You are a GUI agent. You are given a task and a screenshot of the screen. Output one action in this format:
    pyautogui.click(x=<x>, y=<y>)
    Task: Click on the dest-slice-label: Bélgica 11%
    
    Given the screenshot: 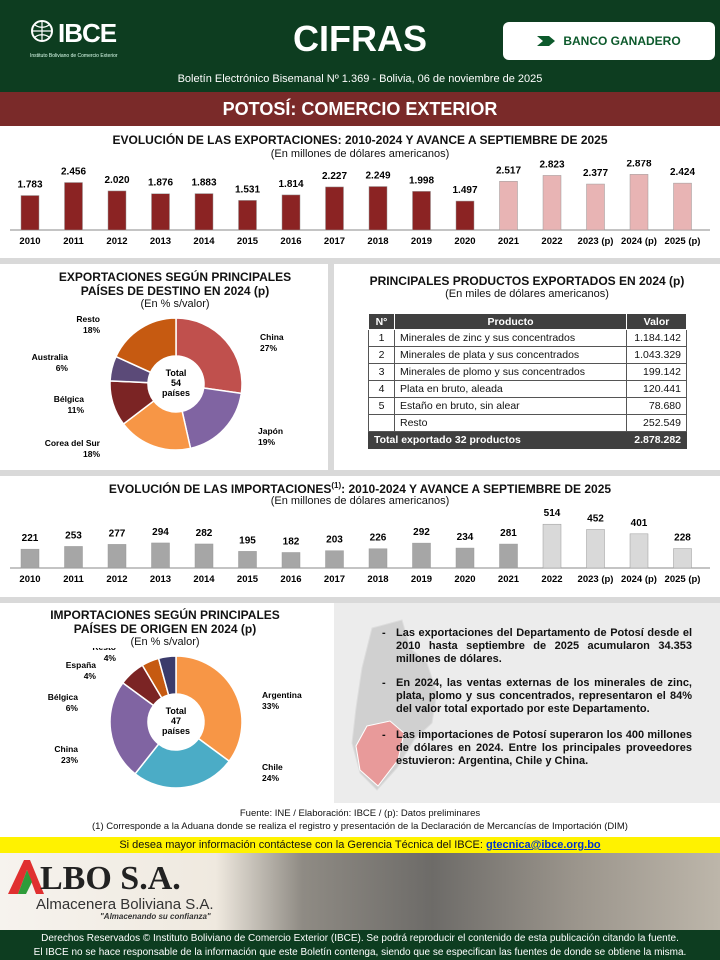 What is the action you would take?
    pyautogui.click(x=69, y=404)
    